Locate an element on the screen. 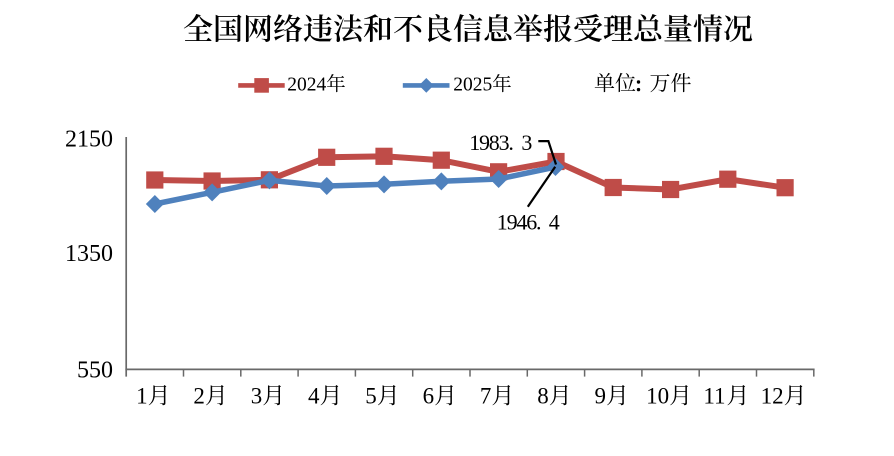  svg-text: 12 is located at coordinates (772, 396).